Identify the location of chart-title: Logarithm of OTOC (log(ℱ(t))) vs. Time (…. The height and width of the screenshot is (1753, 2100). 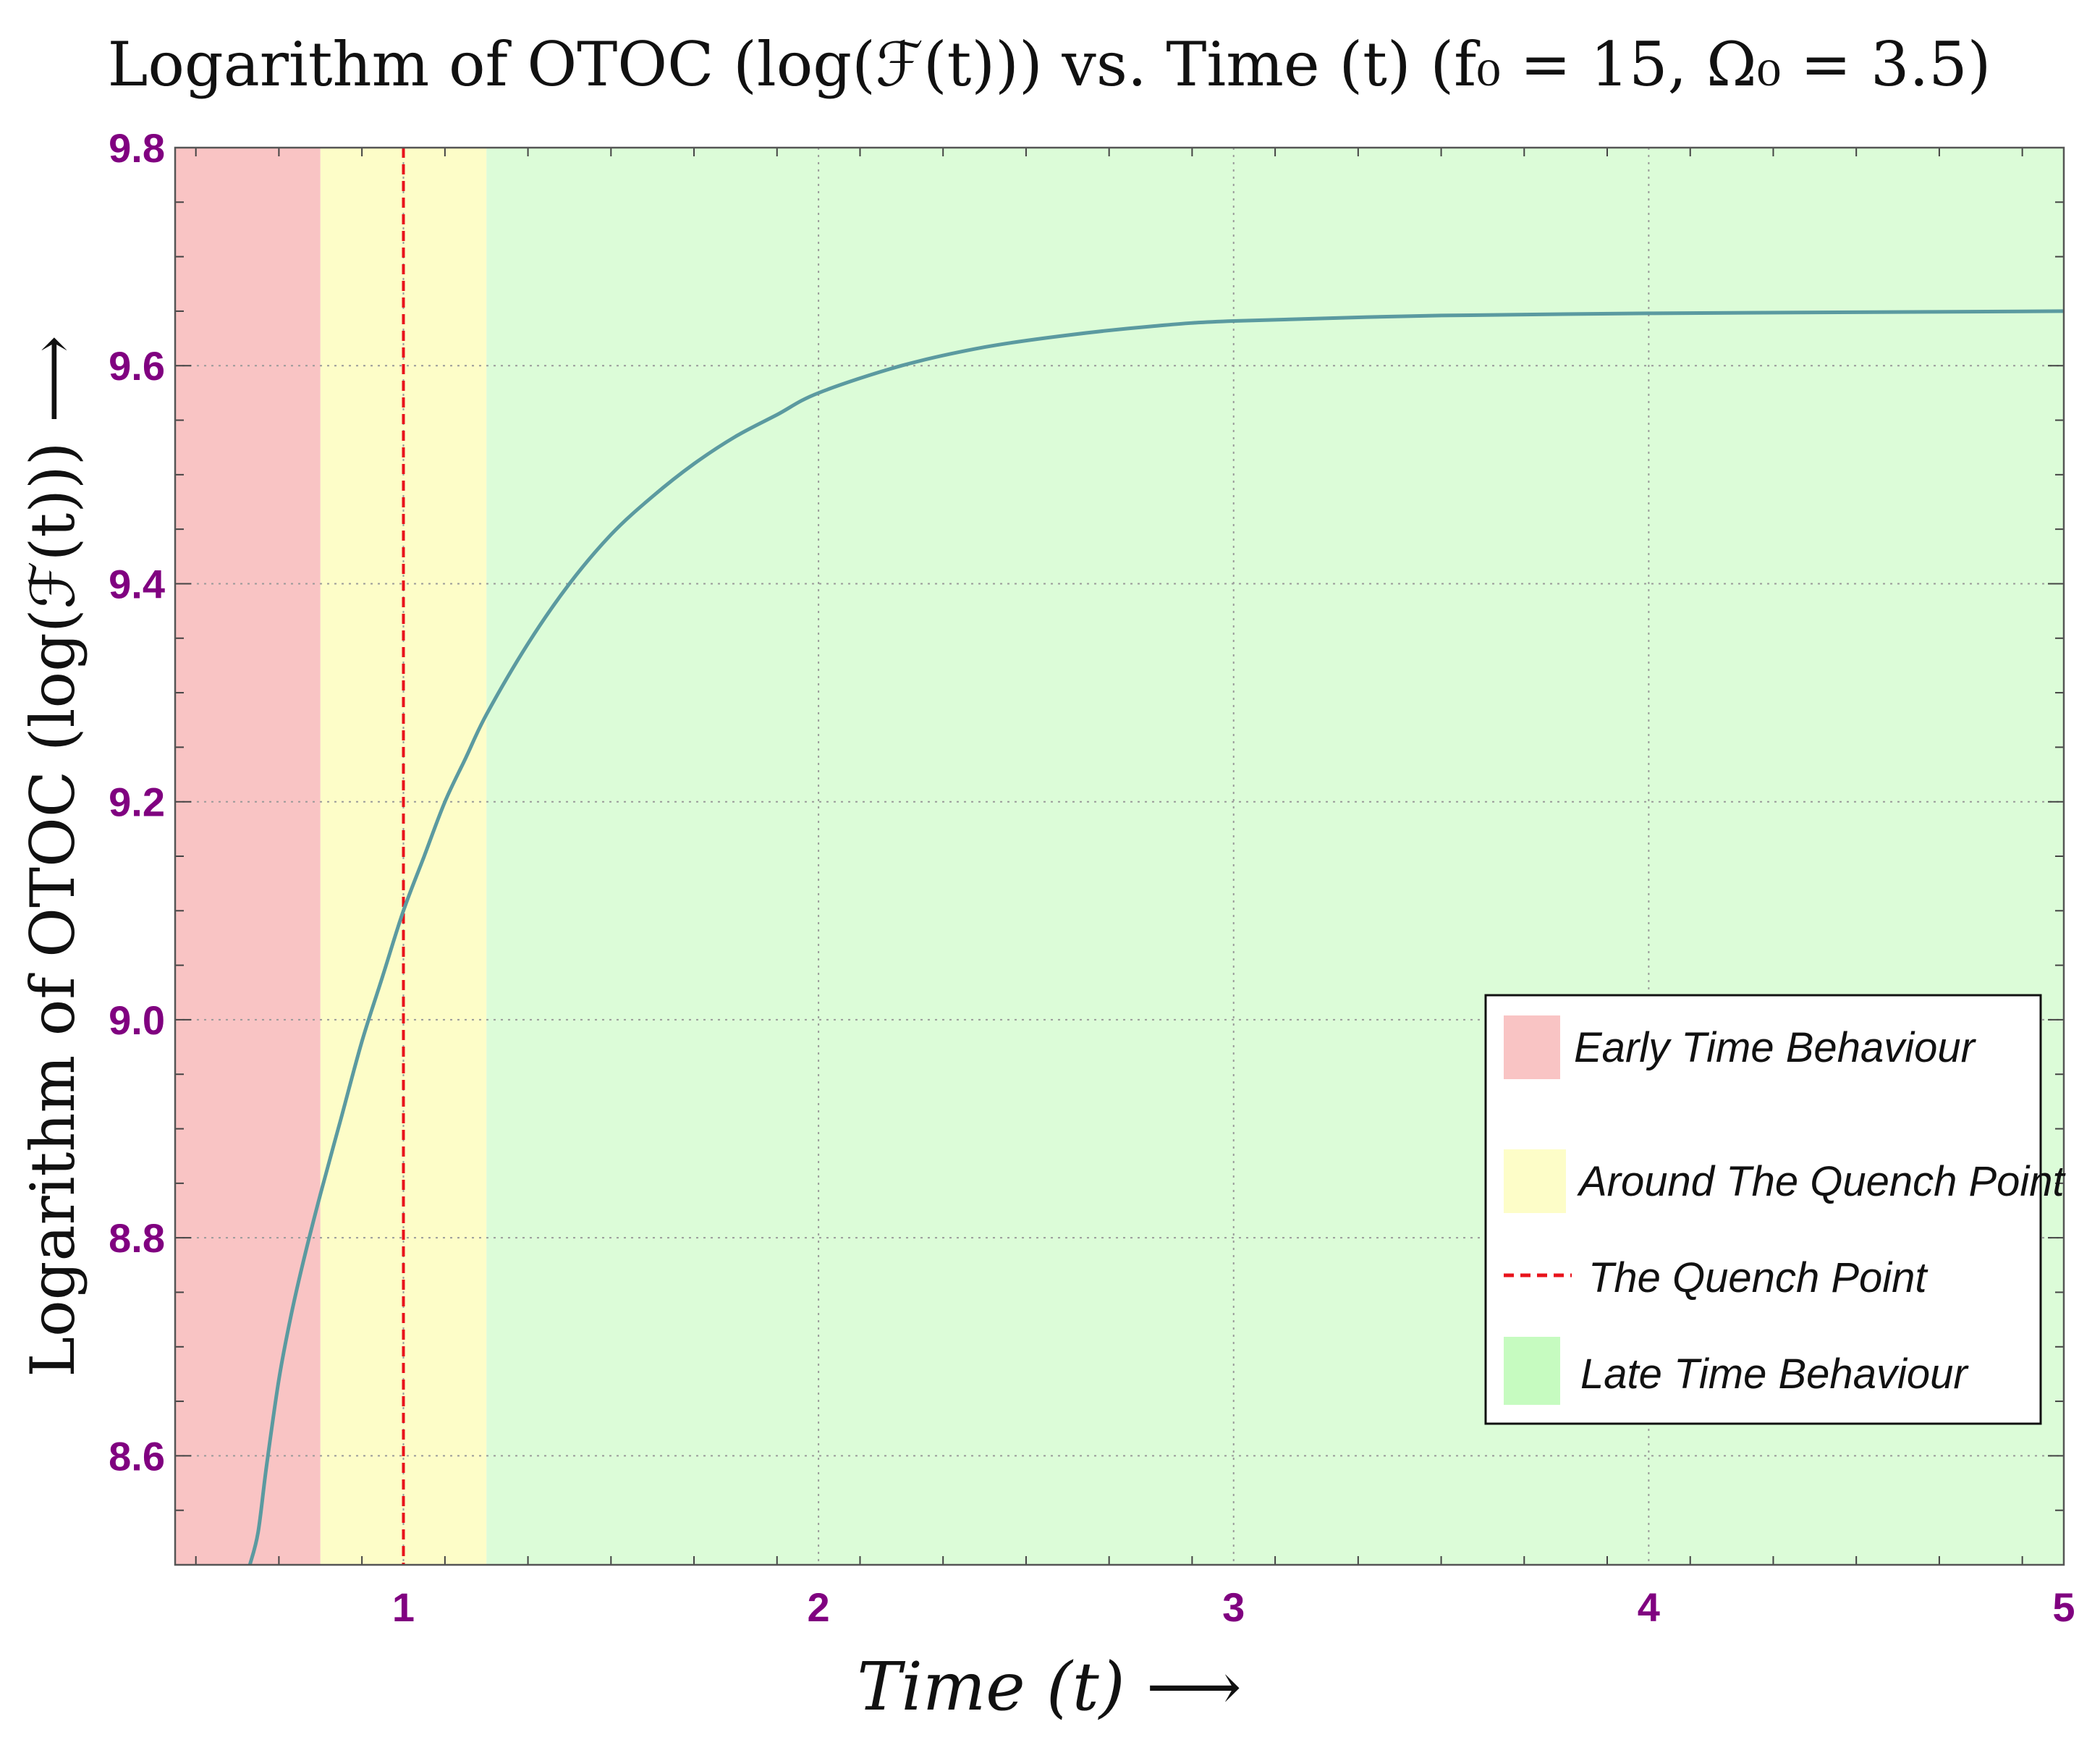
(1050, 64).